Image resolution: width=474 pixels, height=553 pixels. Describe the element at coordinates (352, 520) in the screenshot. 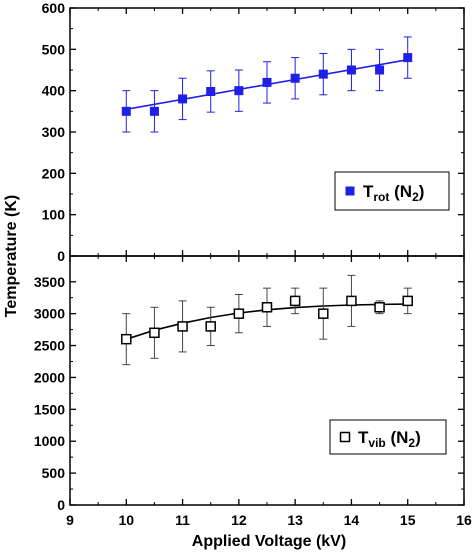

I see `x-tick-label: 14` at that location.